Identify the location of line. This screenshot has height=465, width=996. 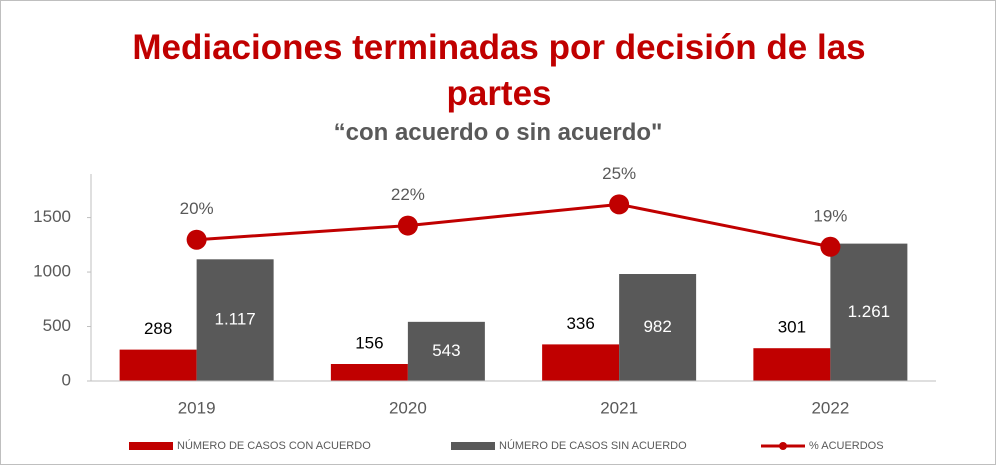
(513, 225).